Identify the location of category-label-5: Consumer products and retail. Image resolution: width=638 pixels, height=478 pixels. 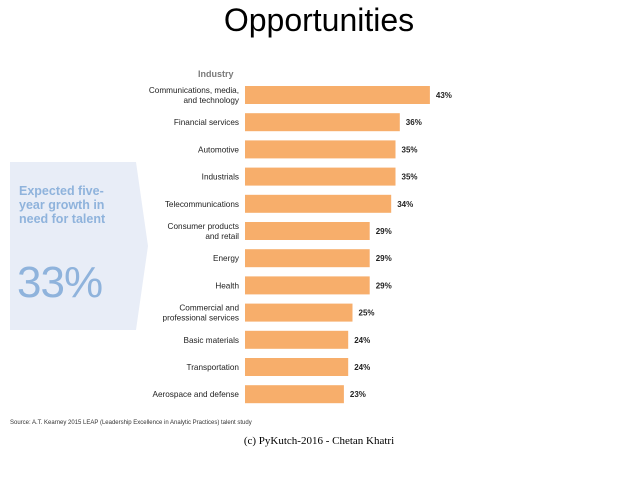
(204, 231).